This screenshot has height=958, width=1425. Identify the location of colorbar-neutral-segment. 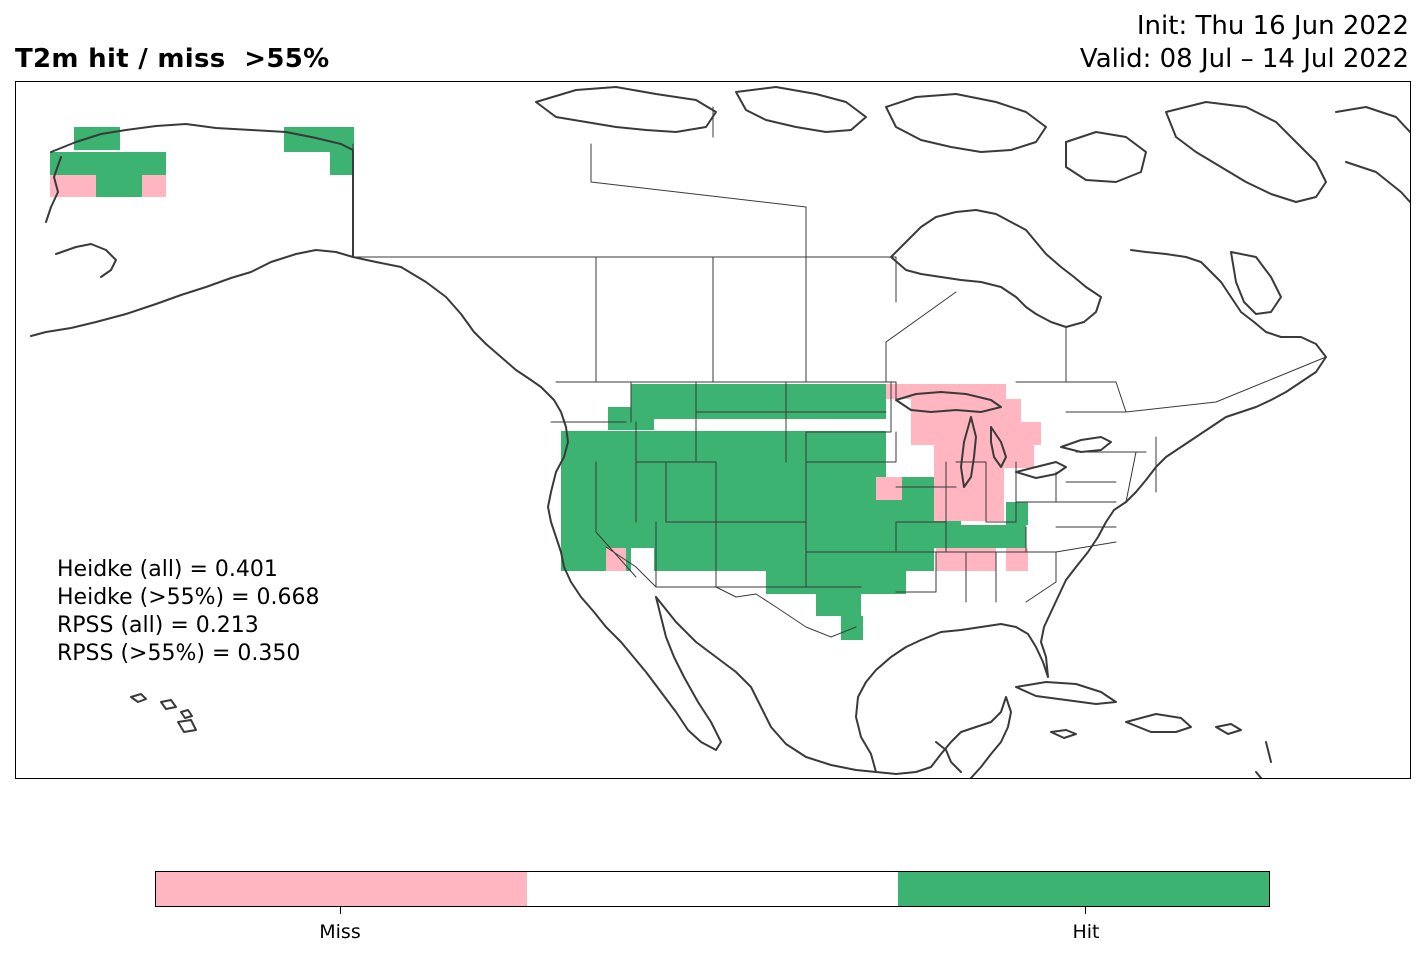
(712, 889).